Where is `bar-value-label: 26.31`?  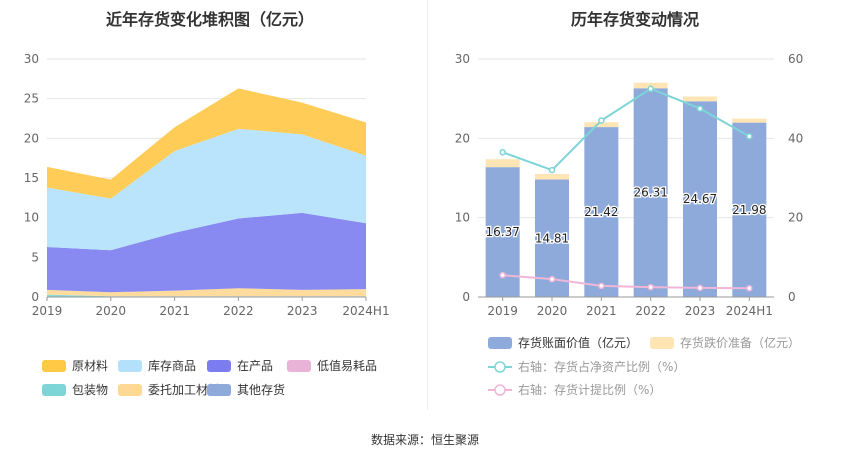 bar-value-label: 26.31 is located at coordinates (650, 193).